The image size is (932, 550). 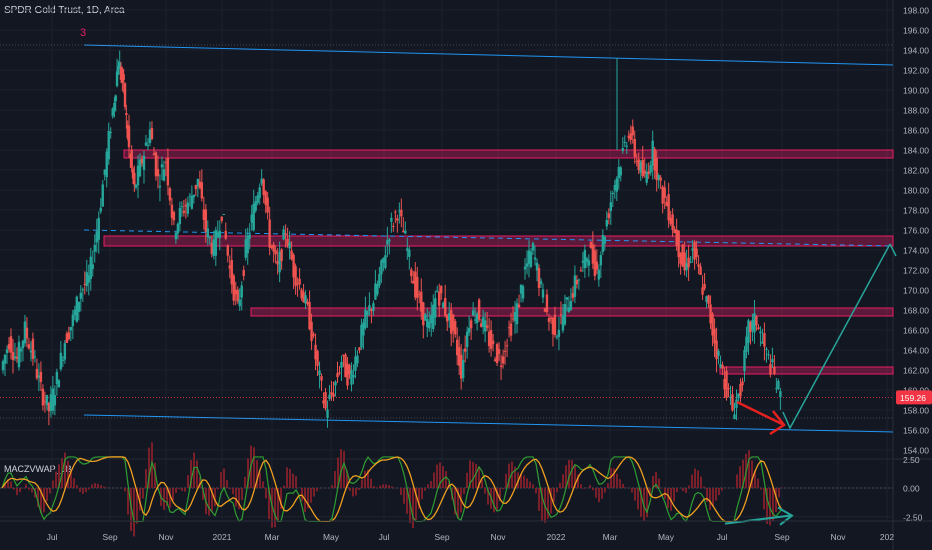 I want to click on osc-slow-line, so click(x=392, y=489).